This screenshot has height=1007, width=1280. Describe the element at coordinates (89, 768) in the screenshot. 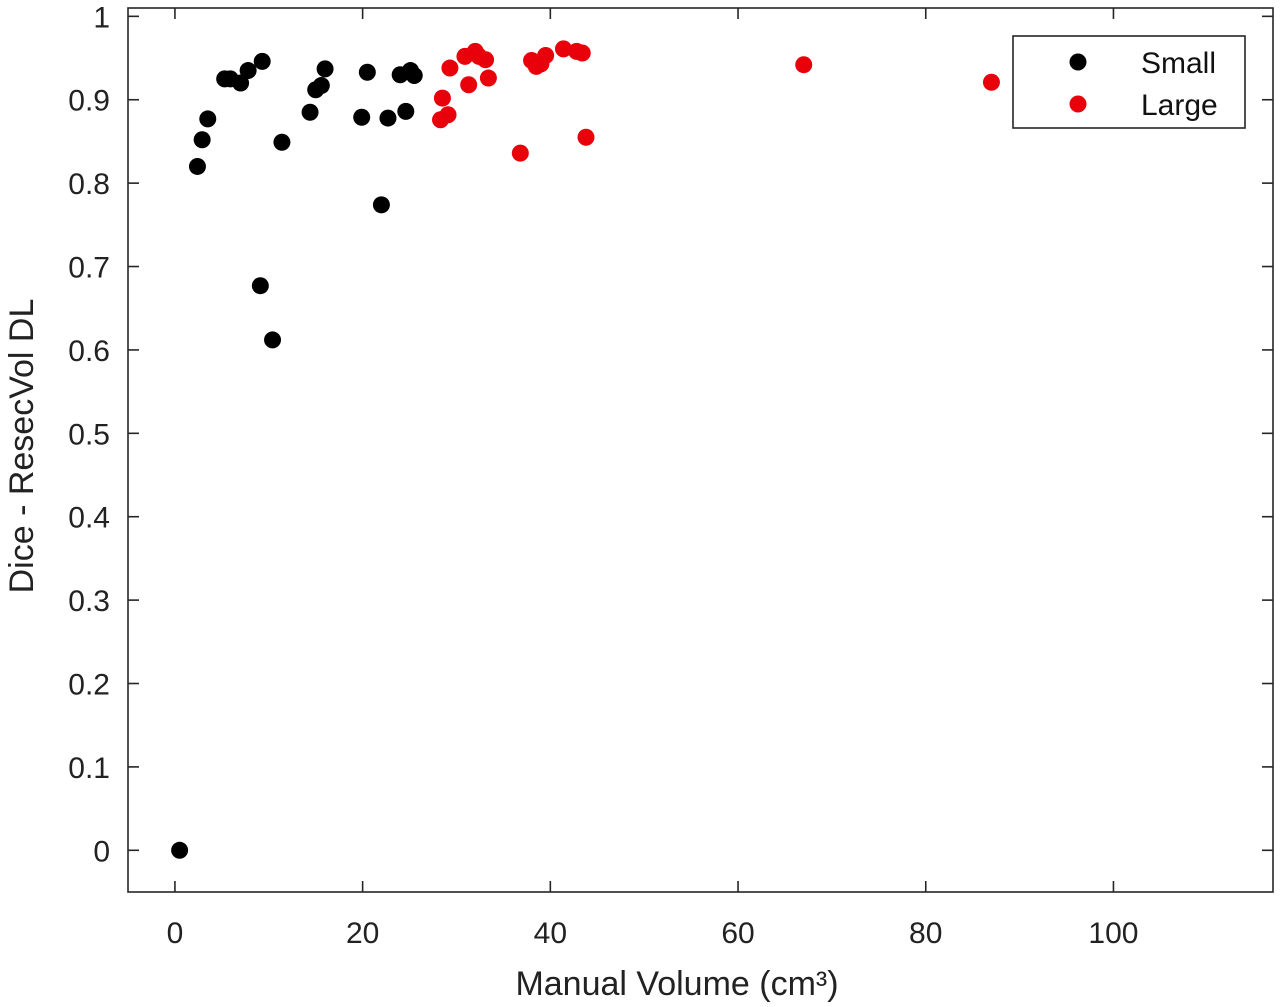

I see `y-tick-label: 0.1` at that location.